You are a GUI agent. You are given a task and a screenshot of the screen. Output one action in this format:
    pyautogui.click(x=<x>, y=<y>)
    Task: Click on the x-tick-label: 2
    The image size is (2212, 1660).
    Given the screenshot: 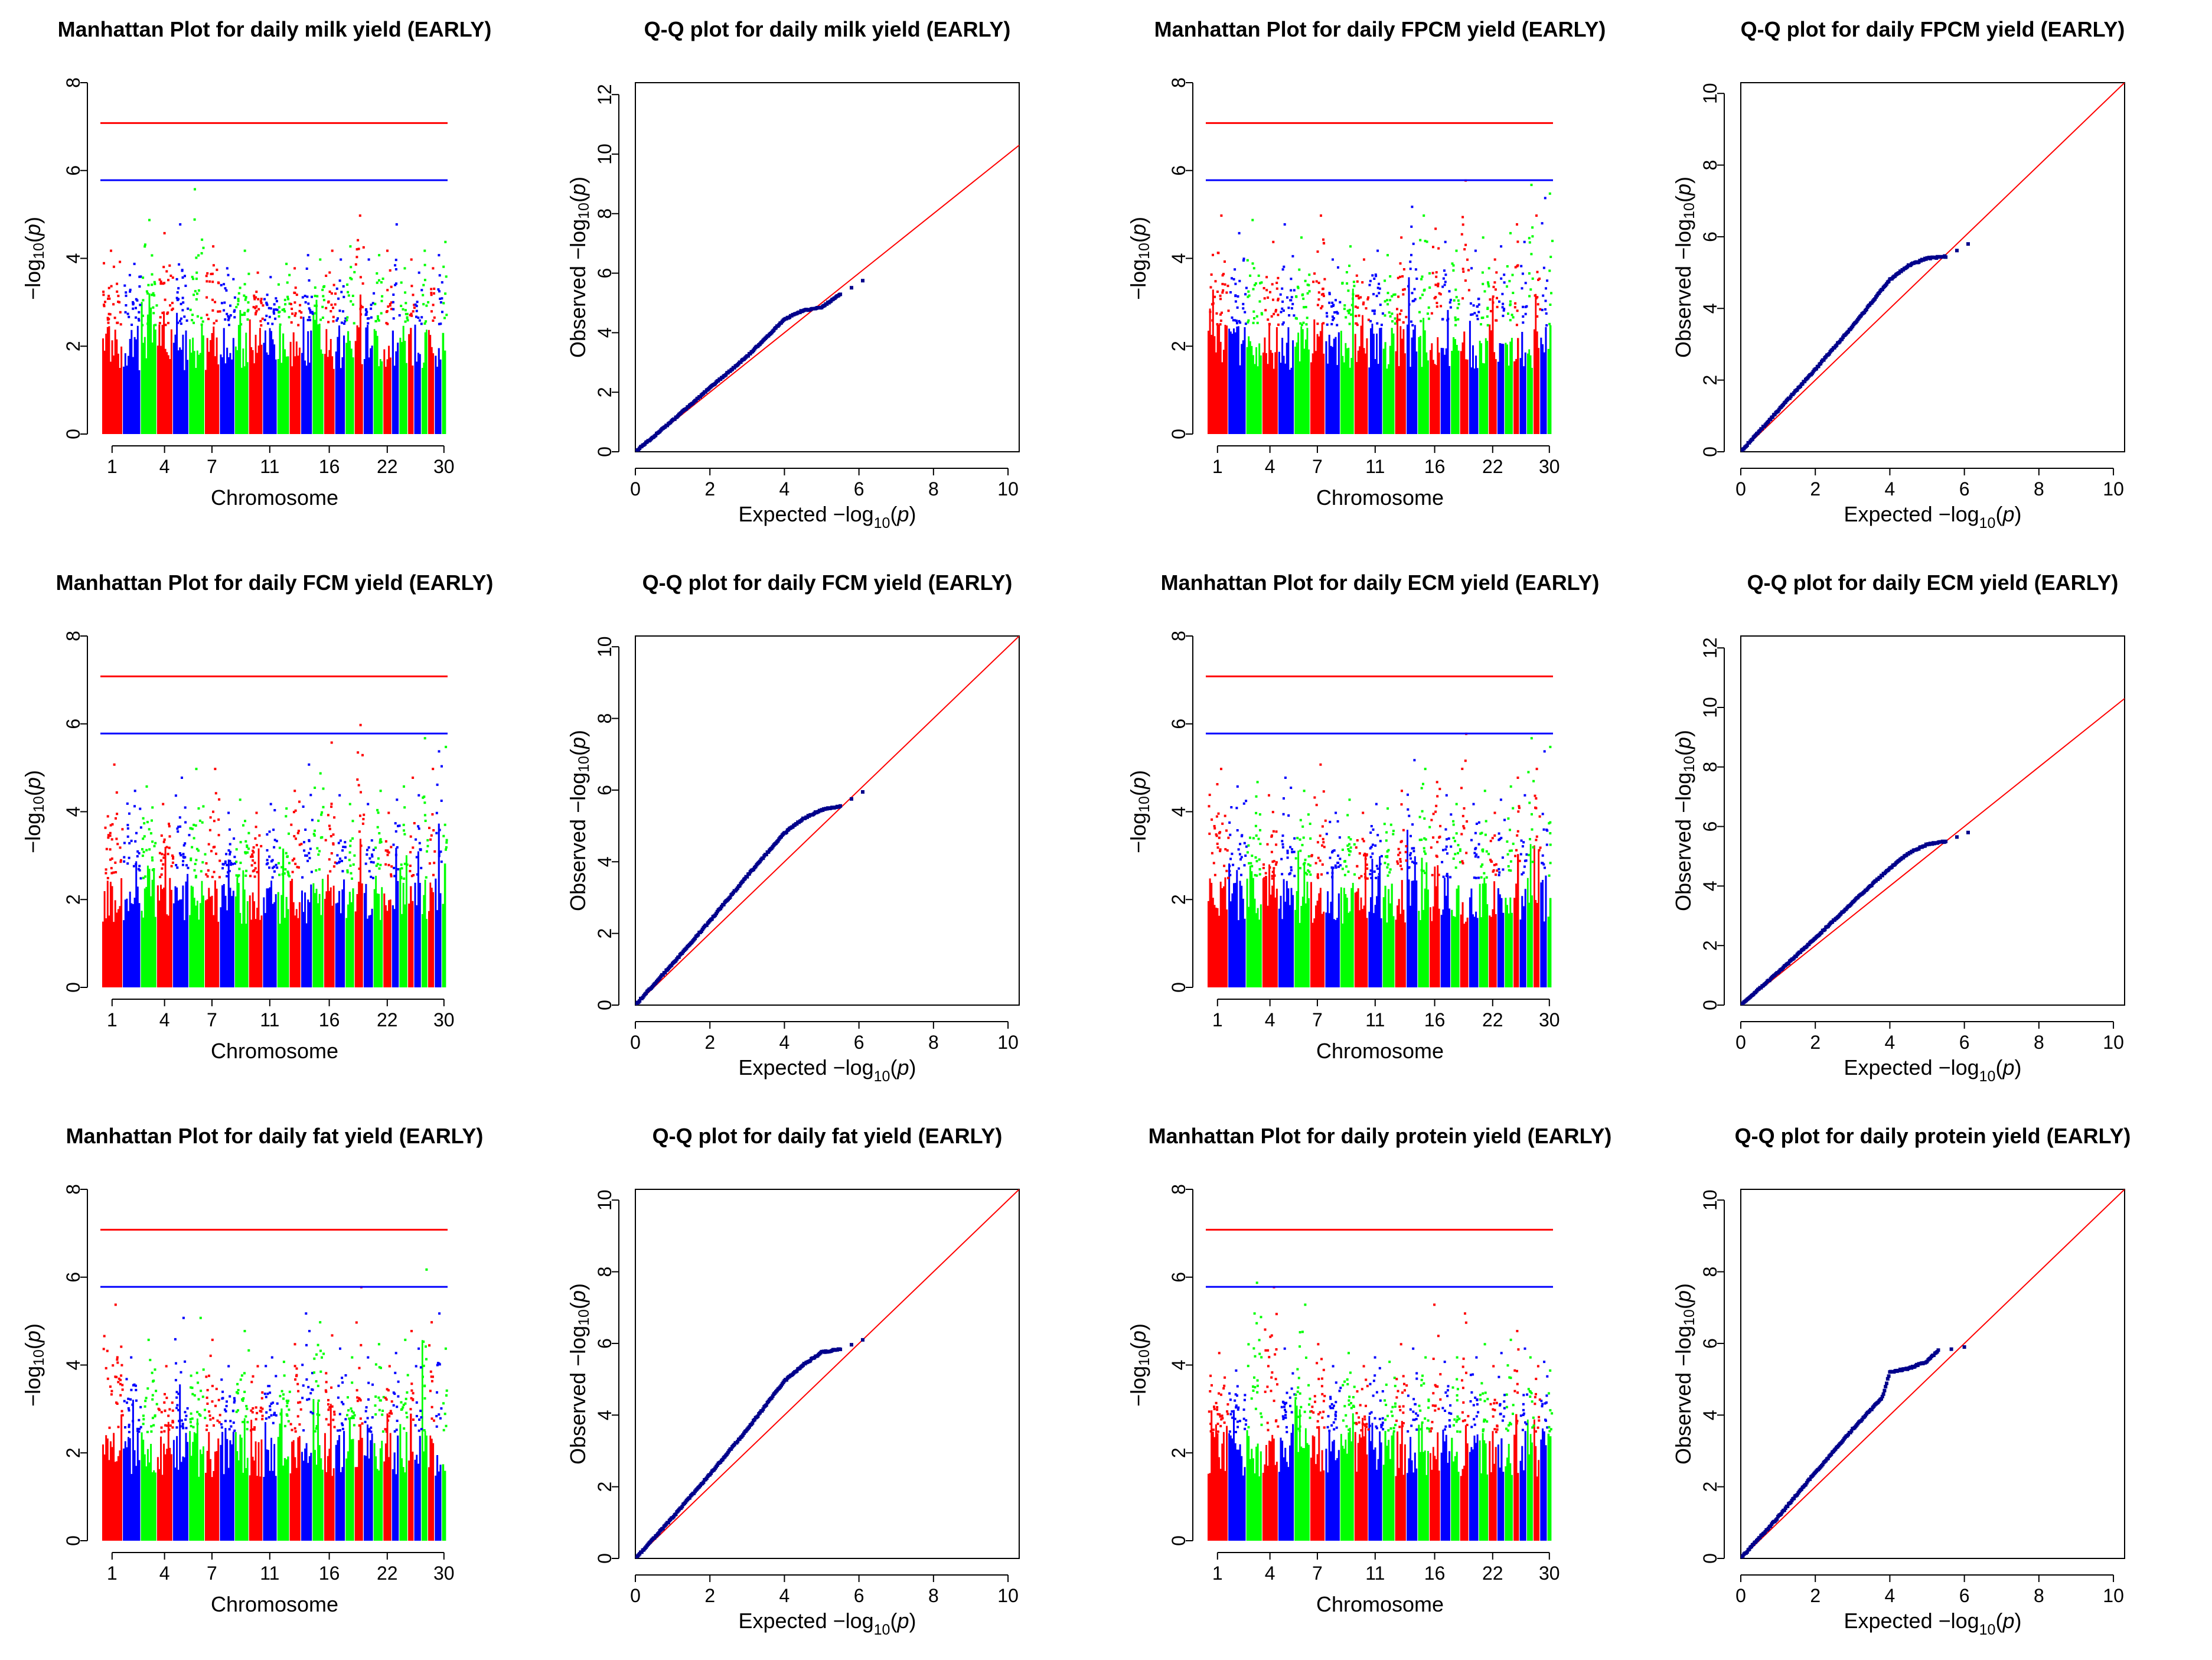 What is the action you would take?
    pyautogui.click(x=709, y=1596)
    